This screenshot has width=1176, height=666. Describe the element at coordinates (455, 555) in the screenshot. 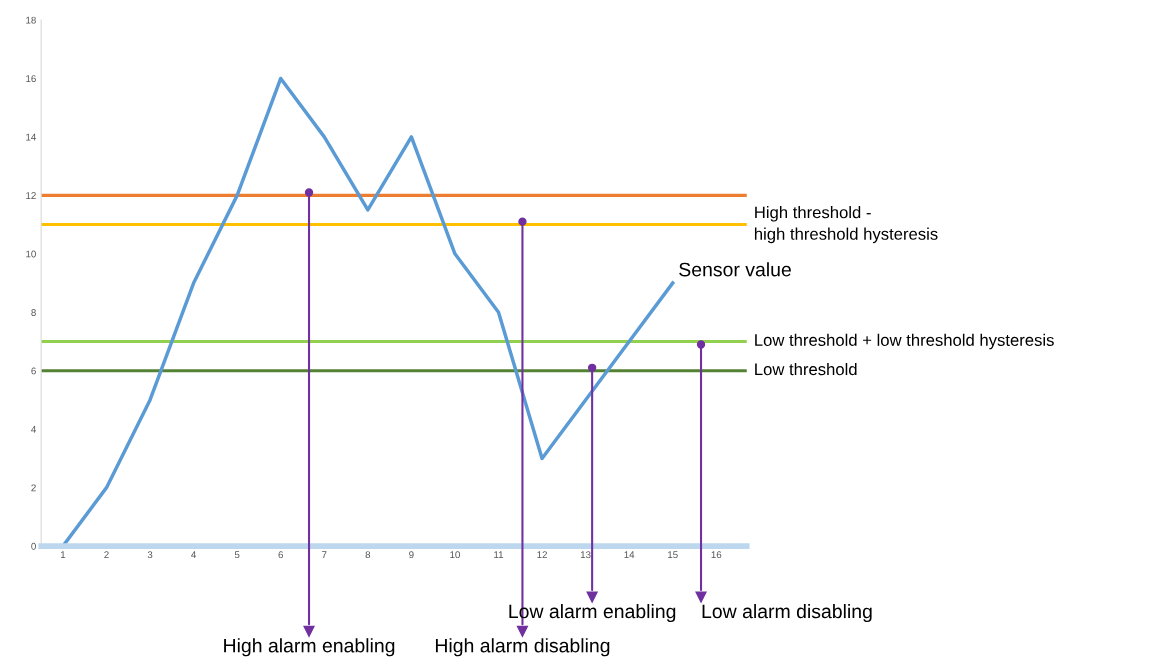

I see `x-tick-label: 10` at that location.